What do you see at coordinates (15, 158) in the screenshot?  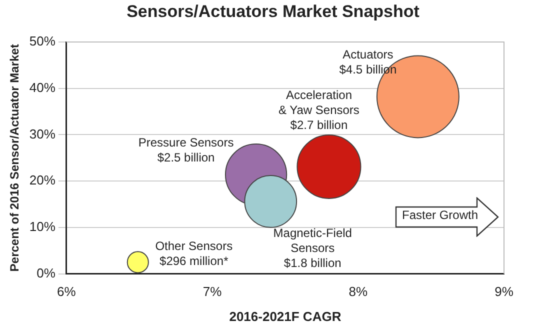 I see `y-axis-title: Percent of 2016 Sensor/Actuator Market` at bounding box center [15, 158].